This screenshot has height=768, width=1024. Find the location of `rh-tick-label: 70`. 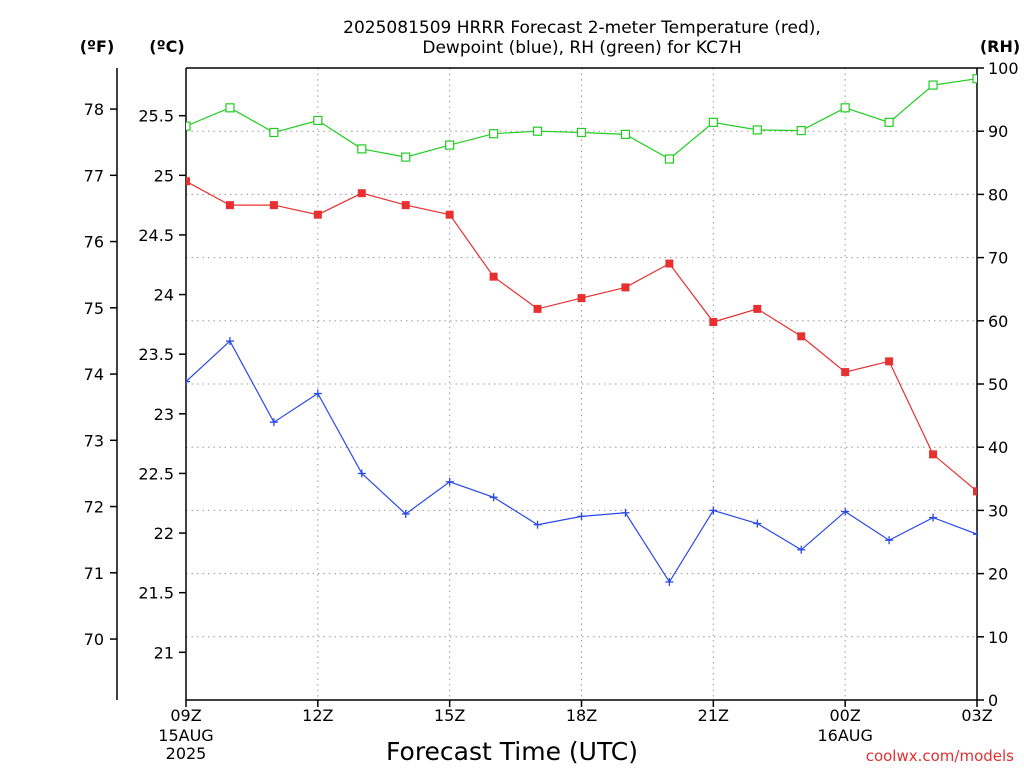

rh-tick-label: 70 is located at coordinates (998, 258).